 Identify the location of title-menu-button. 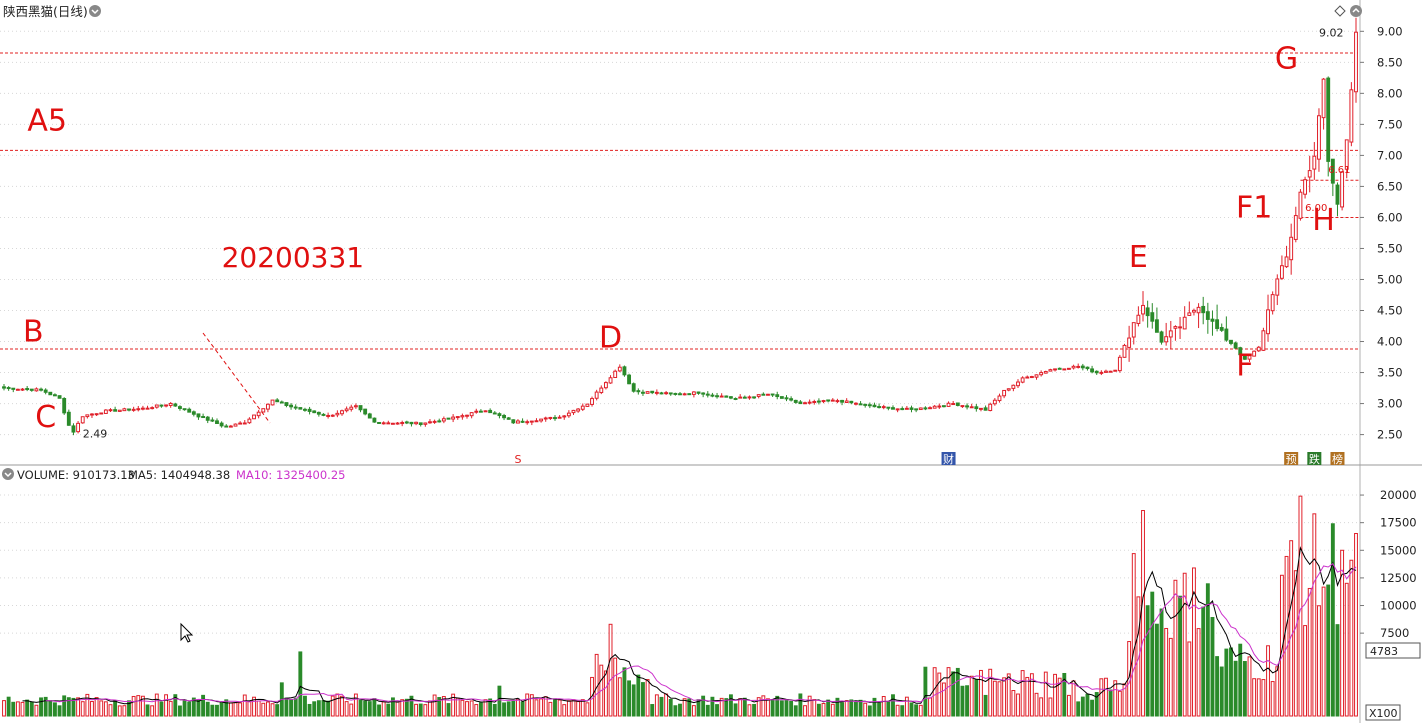
(95, 11).